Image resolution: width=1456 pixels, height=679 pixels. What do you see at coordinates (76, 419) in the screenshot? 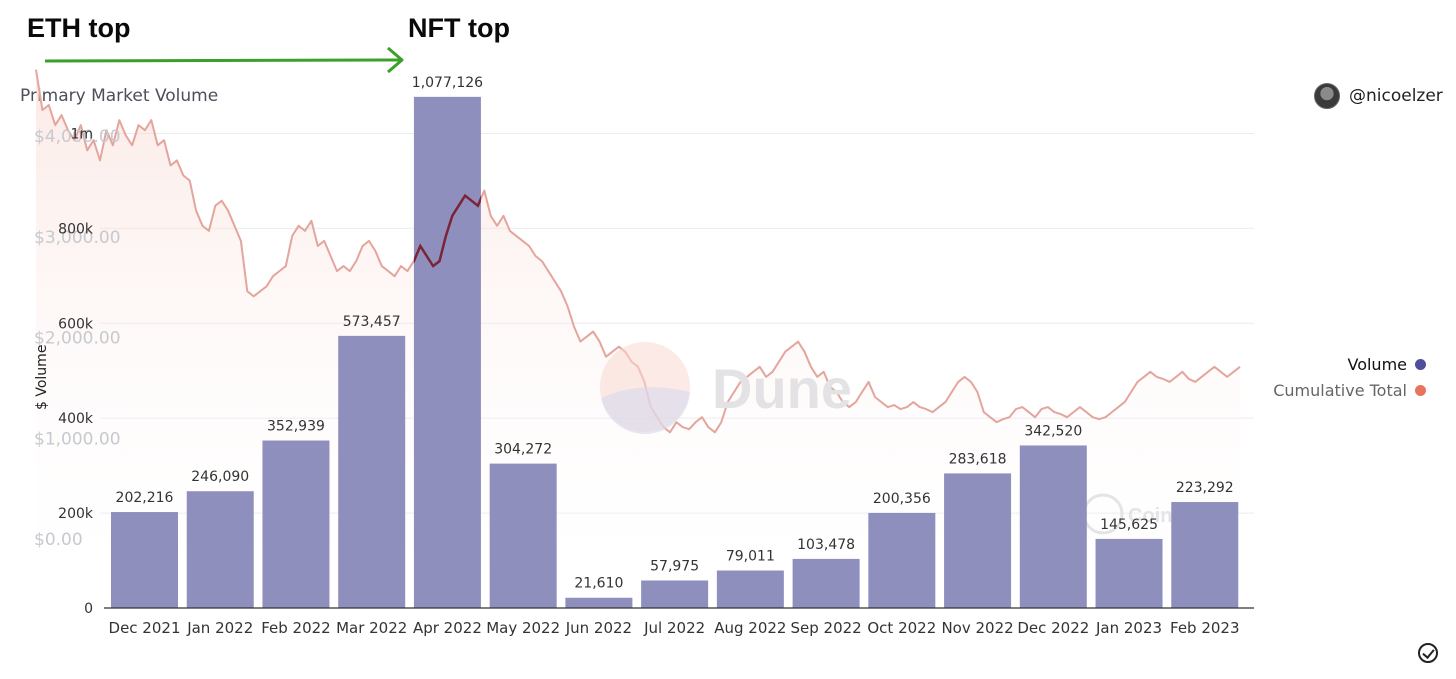
I see `volume-axis-tick-label: 400k` at bounding box center [76, 419].